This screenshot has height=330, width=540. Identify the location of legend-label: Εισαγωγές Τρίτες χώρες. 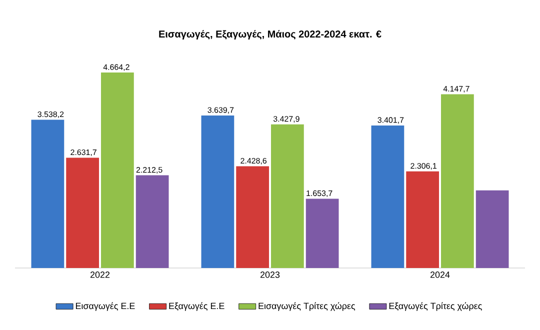
(307, 306).